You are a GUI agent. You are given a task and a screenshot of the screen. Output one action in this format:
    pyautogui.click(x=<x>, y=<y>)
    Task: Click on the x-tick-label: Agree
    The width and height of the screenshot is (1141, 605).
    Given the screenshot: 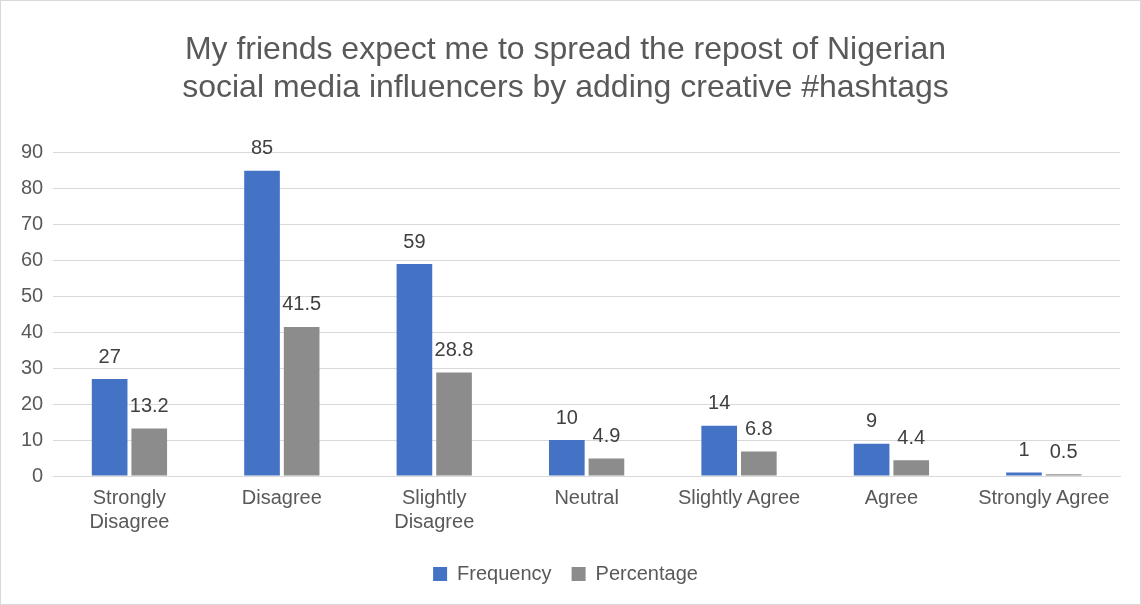 What is the action you would take?
    pyautogui.click(x=891, y=496)
    